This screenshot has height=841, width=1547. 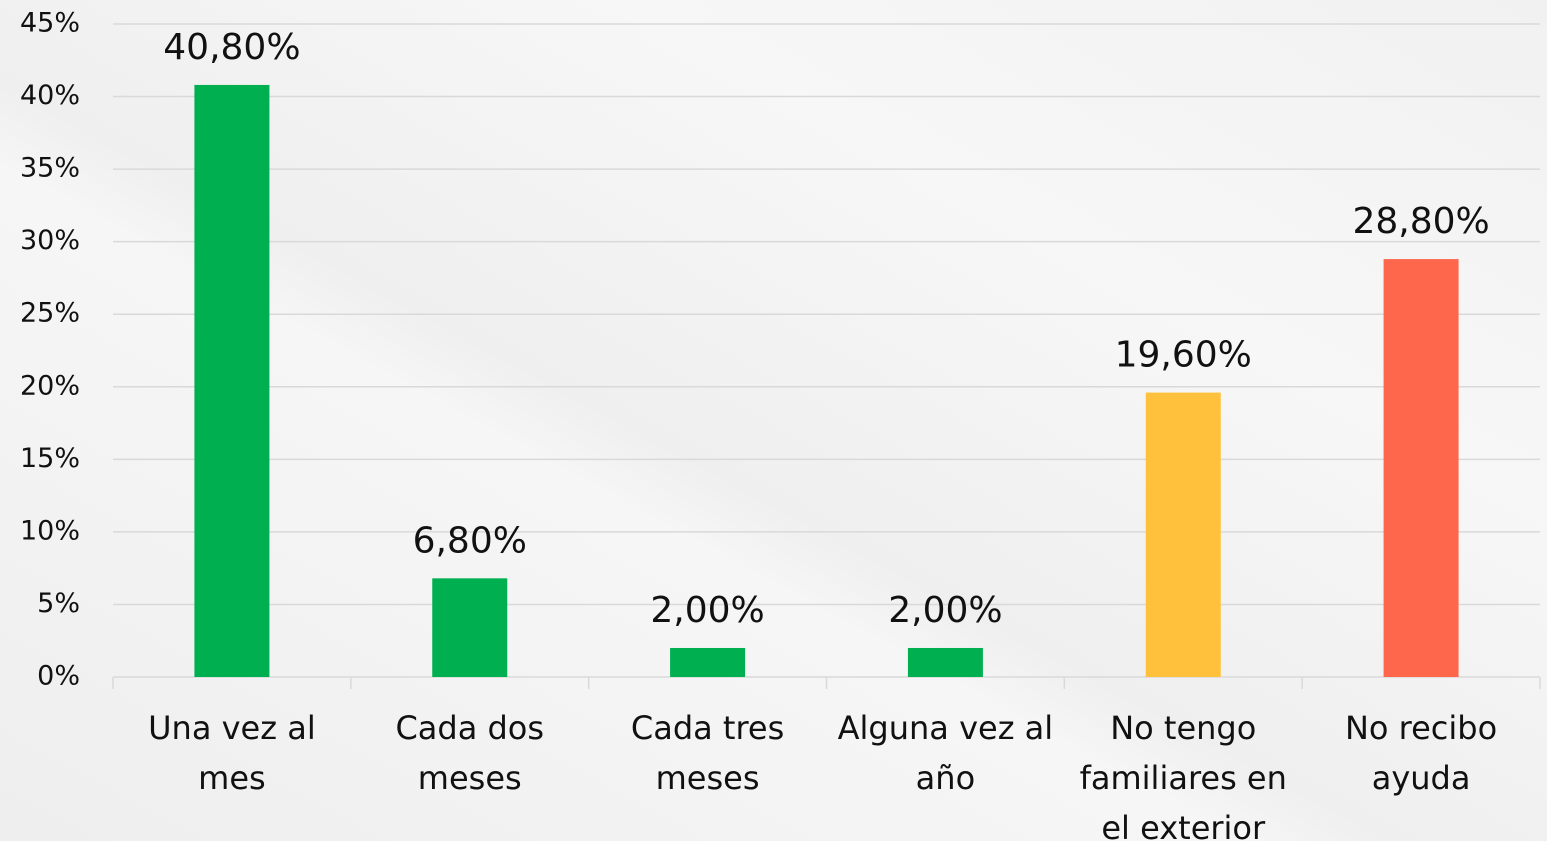 I want to click on x-tick-label: Cada dos meses, so click(x=469, y=753).